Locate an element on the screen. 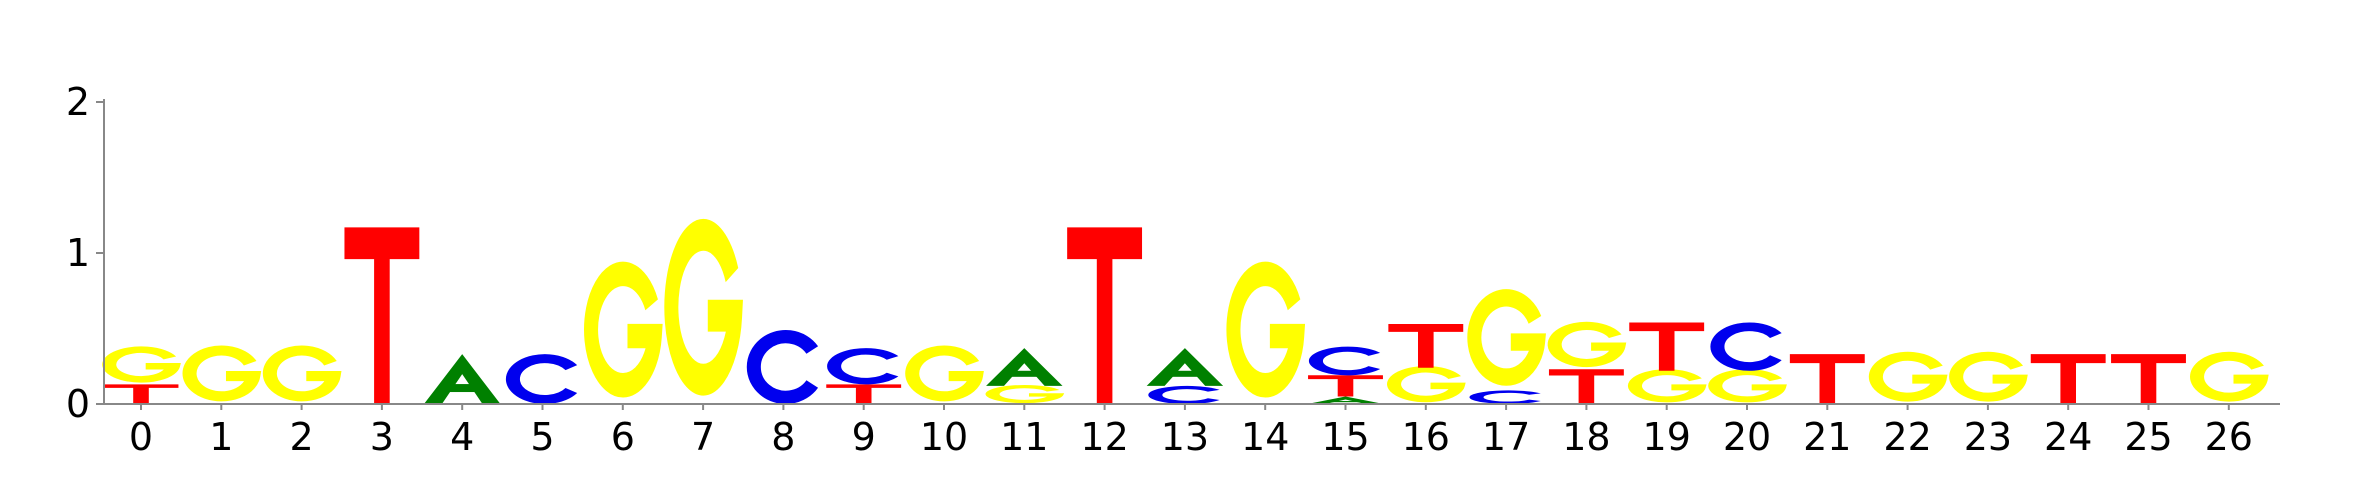 The image size is (2360, 500). x-tick-label: 18 is located at coordinates (1586, 437).